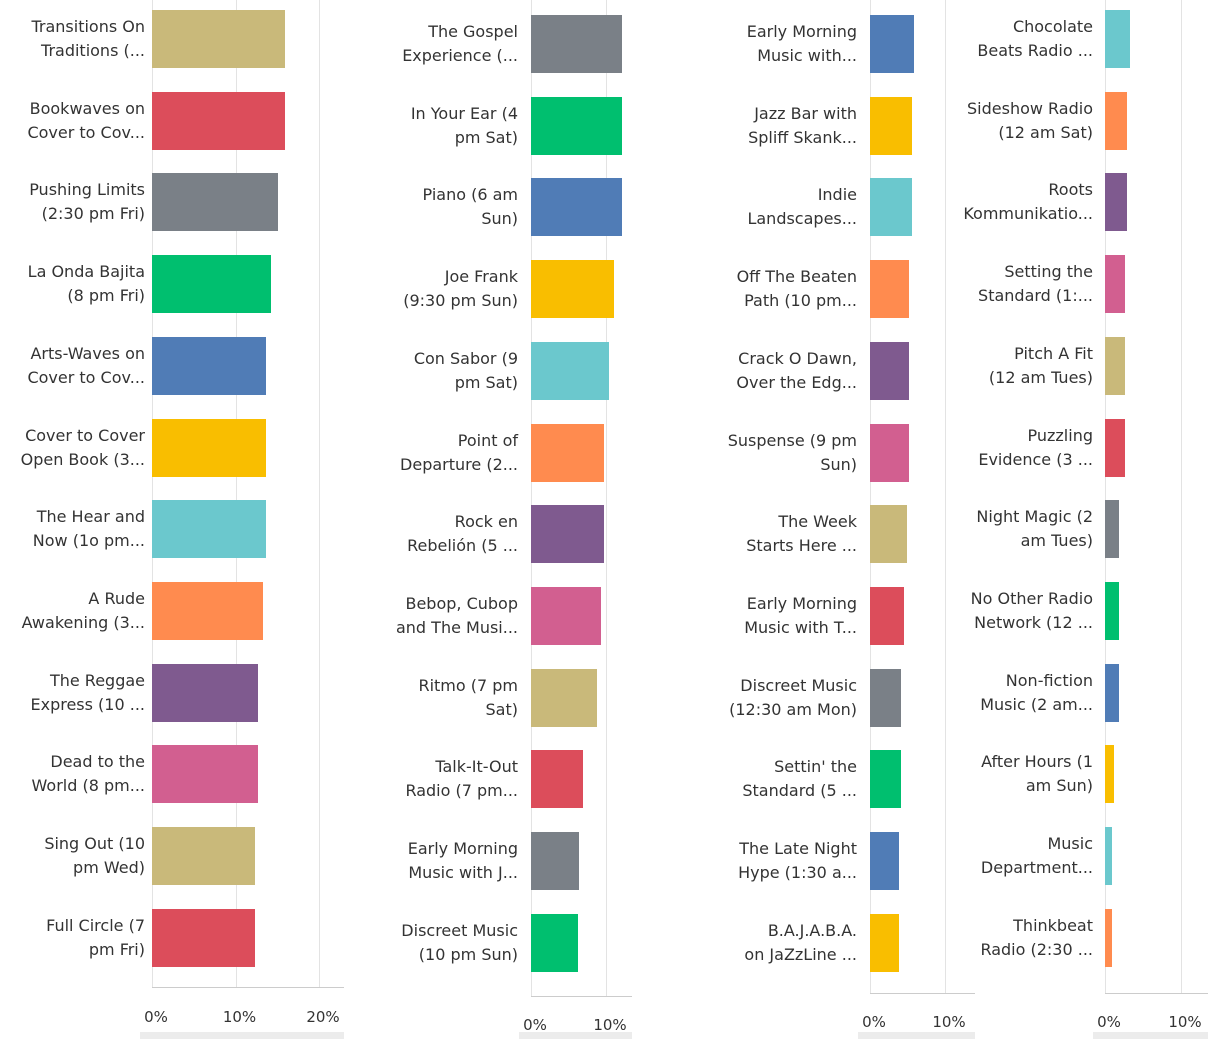 The width and height of the screenshot is (1209, 1039). Describe the element at coordinates (468, 697) in the screenshot. I see `category-label: Ritmo (7 pm Sat)` at that location.